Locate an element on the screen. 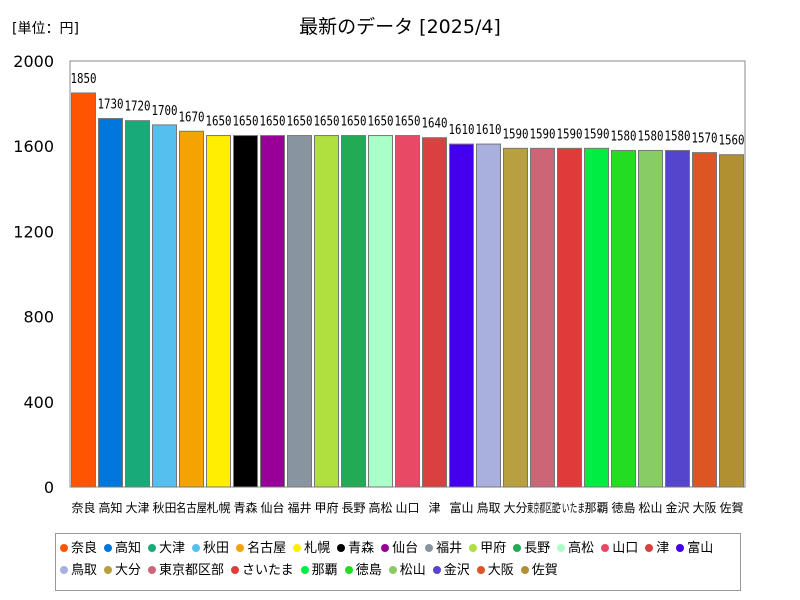  x-tick-label: 山口 is located at coordinates (407, 508).